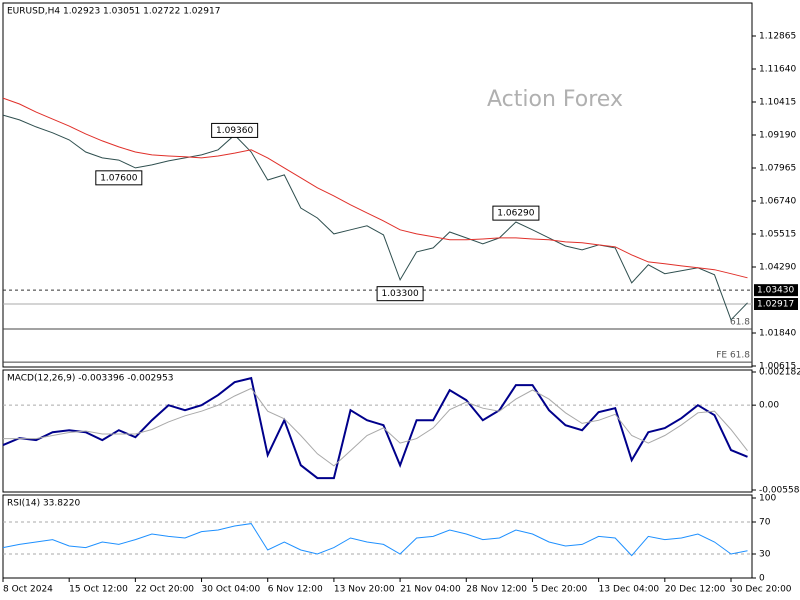 Image resolution: width=800 pixels, height=600 pixels. I want to click on x-tick-label: 8 Oct 2024, so click(28, 590).